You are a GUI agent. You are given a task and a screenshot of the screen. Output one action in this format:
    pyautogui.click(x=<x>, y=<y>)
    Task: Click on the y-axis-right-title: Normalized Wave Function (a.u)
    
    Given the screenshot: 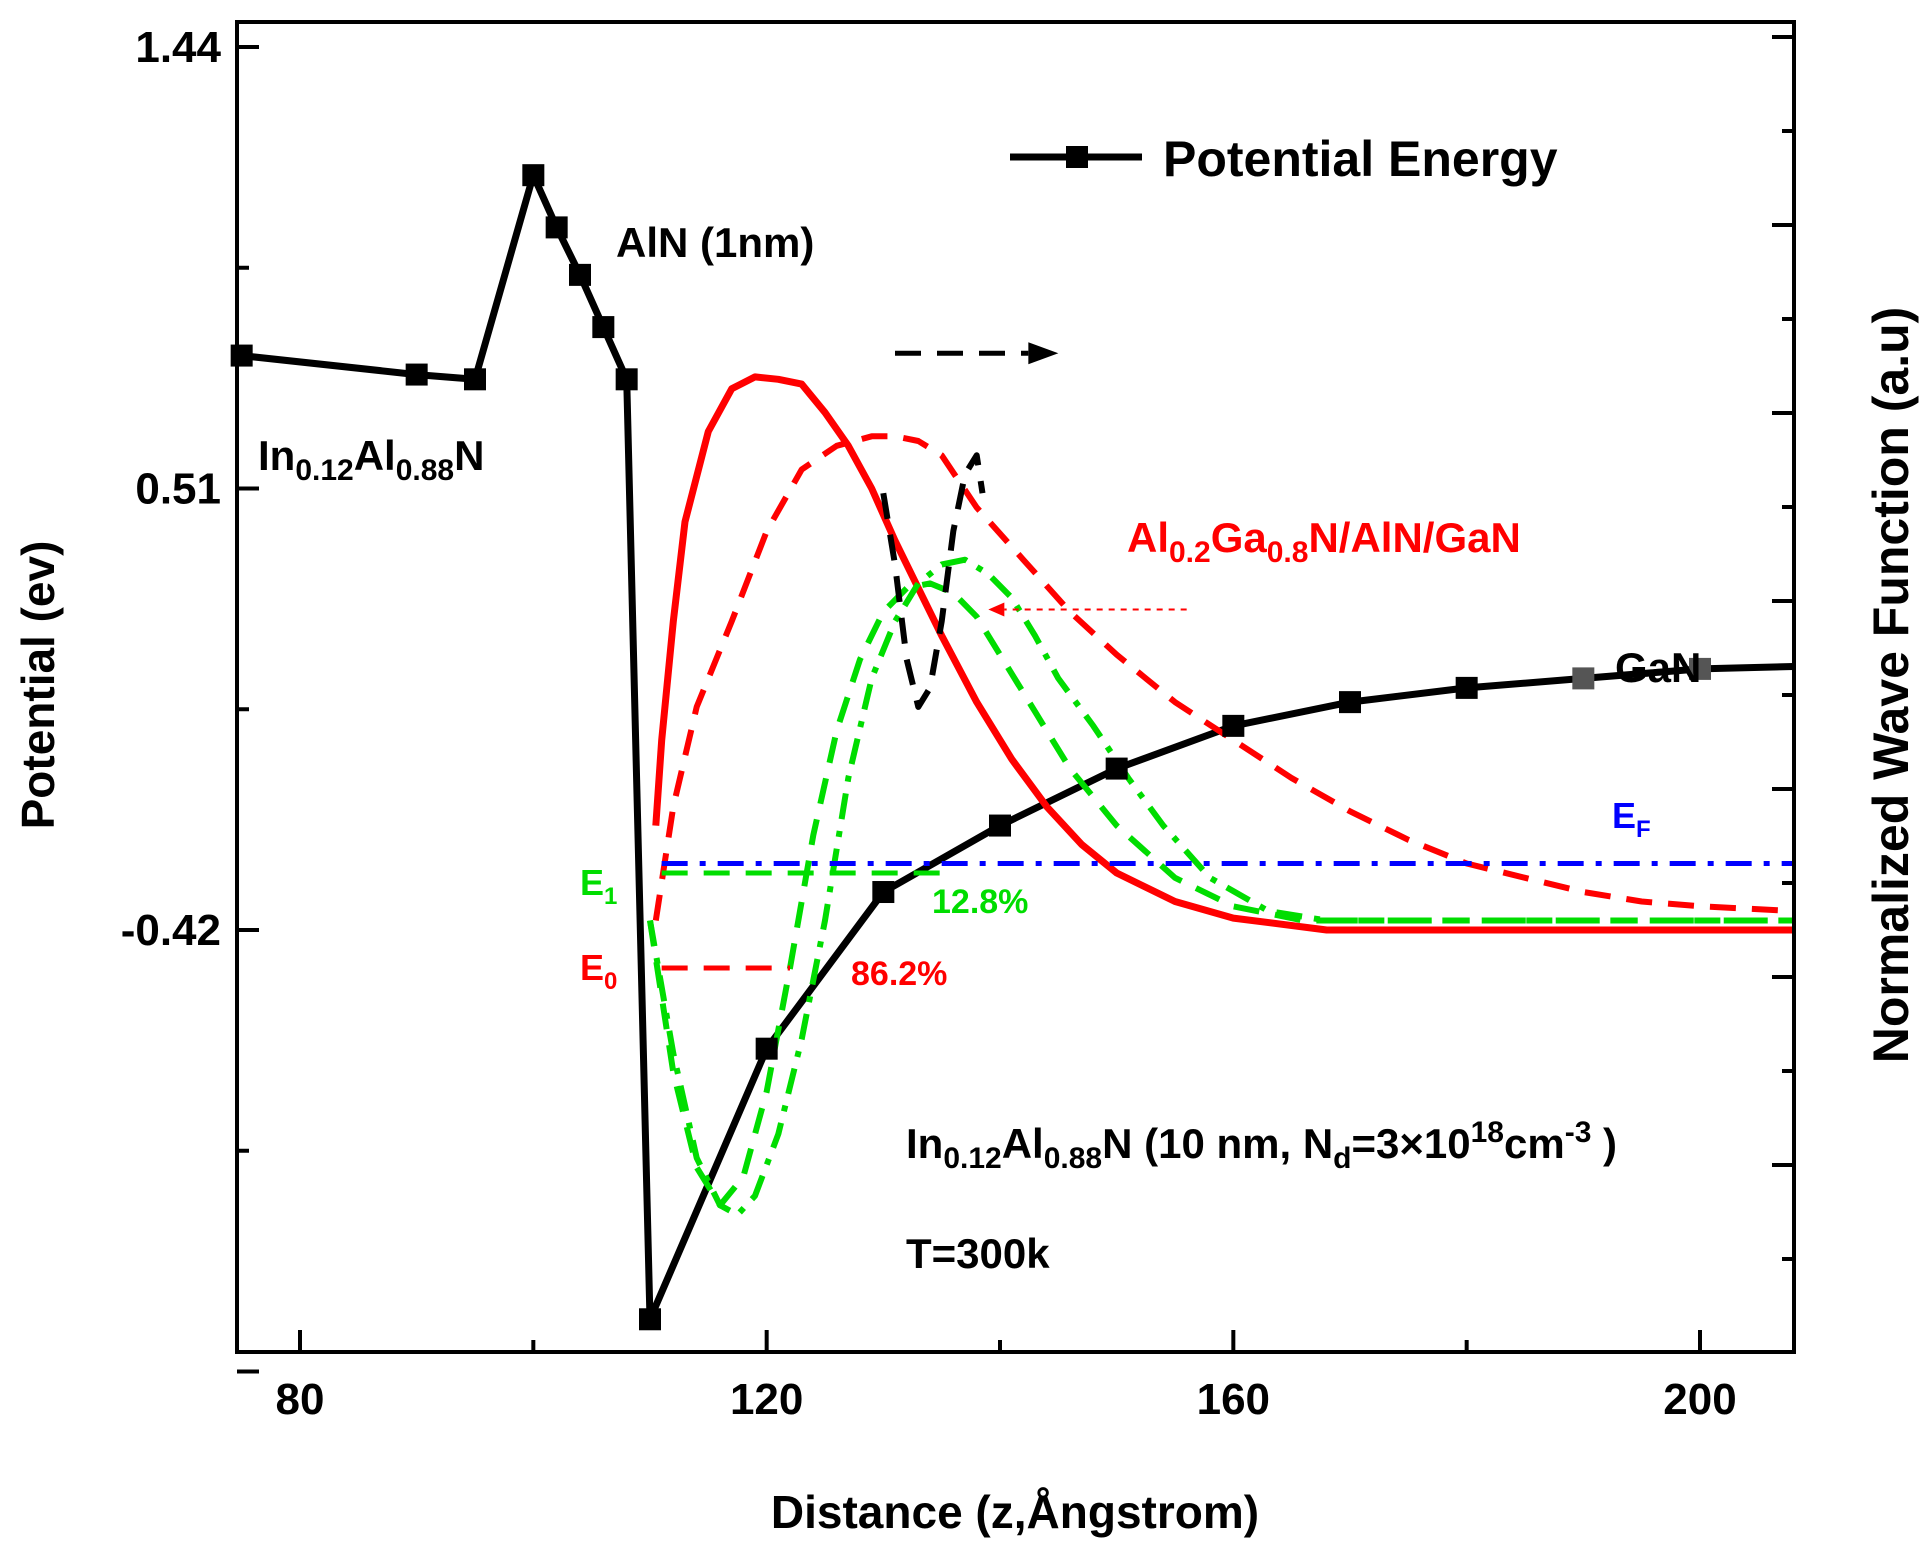 What is the action you would take?
    pyautogui.click(x=1891, y=685)
    